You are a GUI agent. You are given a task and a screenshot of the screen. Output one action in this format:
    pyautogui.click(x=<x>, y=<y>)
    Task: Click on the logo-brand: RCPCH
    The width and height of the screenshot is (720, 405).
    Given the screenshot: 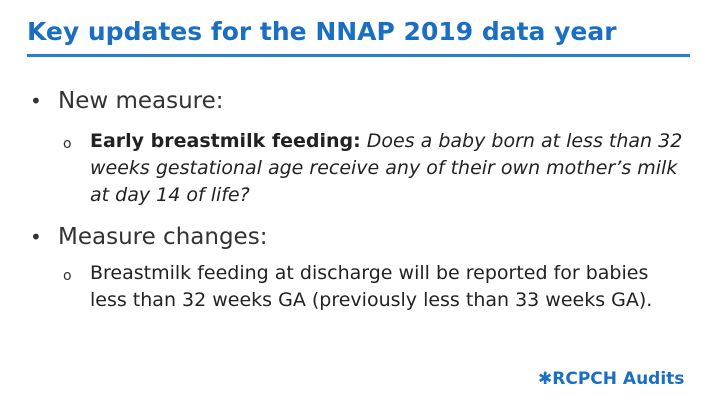 What is the action you would take?
    pyautogui.click(x=584, y=379)
    